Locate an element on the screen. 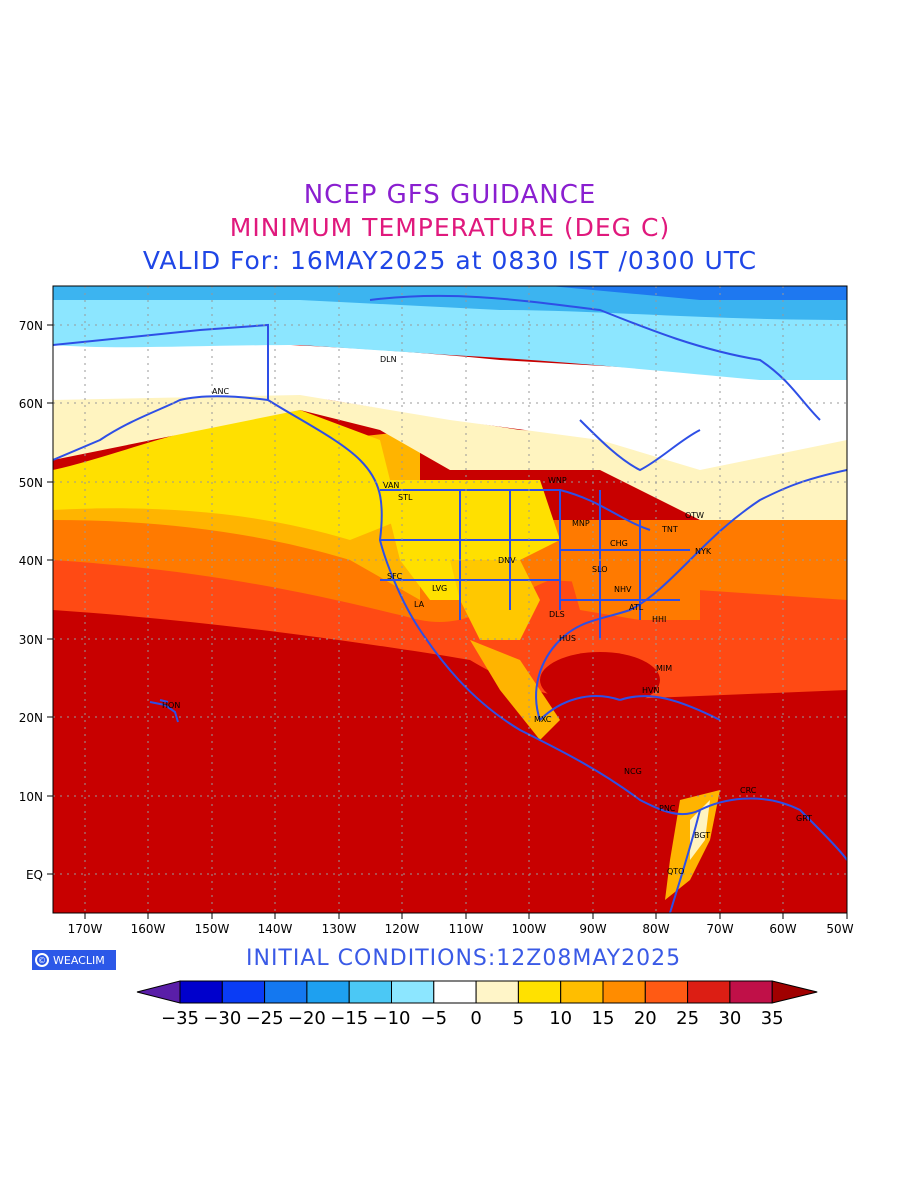  logo-text: WEACLIM is located at coordinates (79, 960).